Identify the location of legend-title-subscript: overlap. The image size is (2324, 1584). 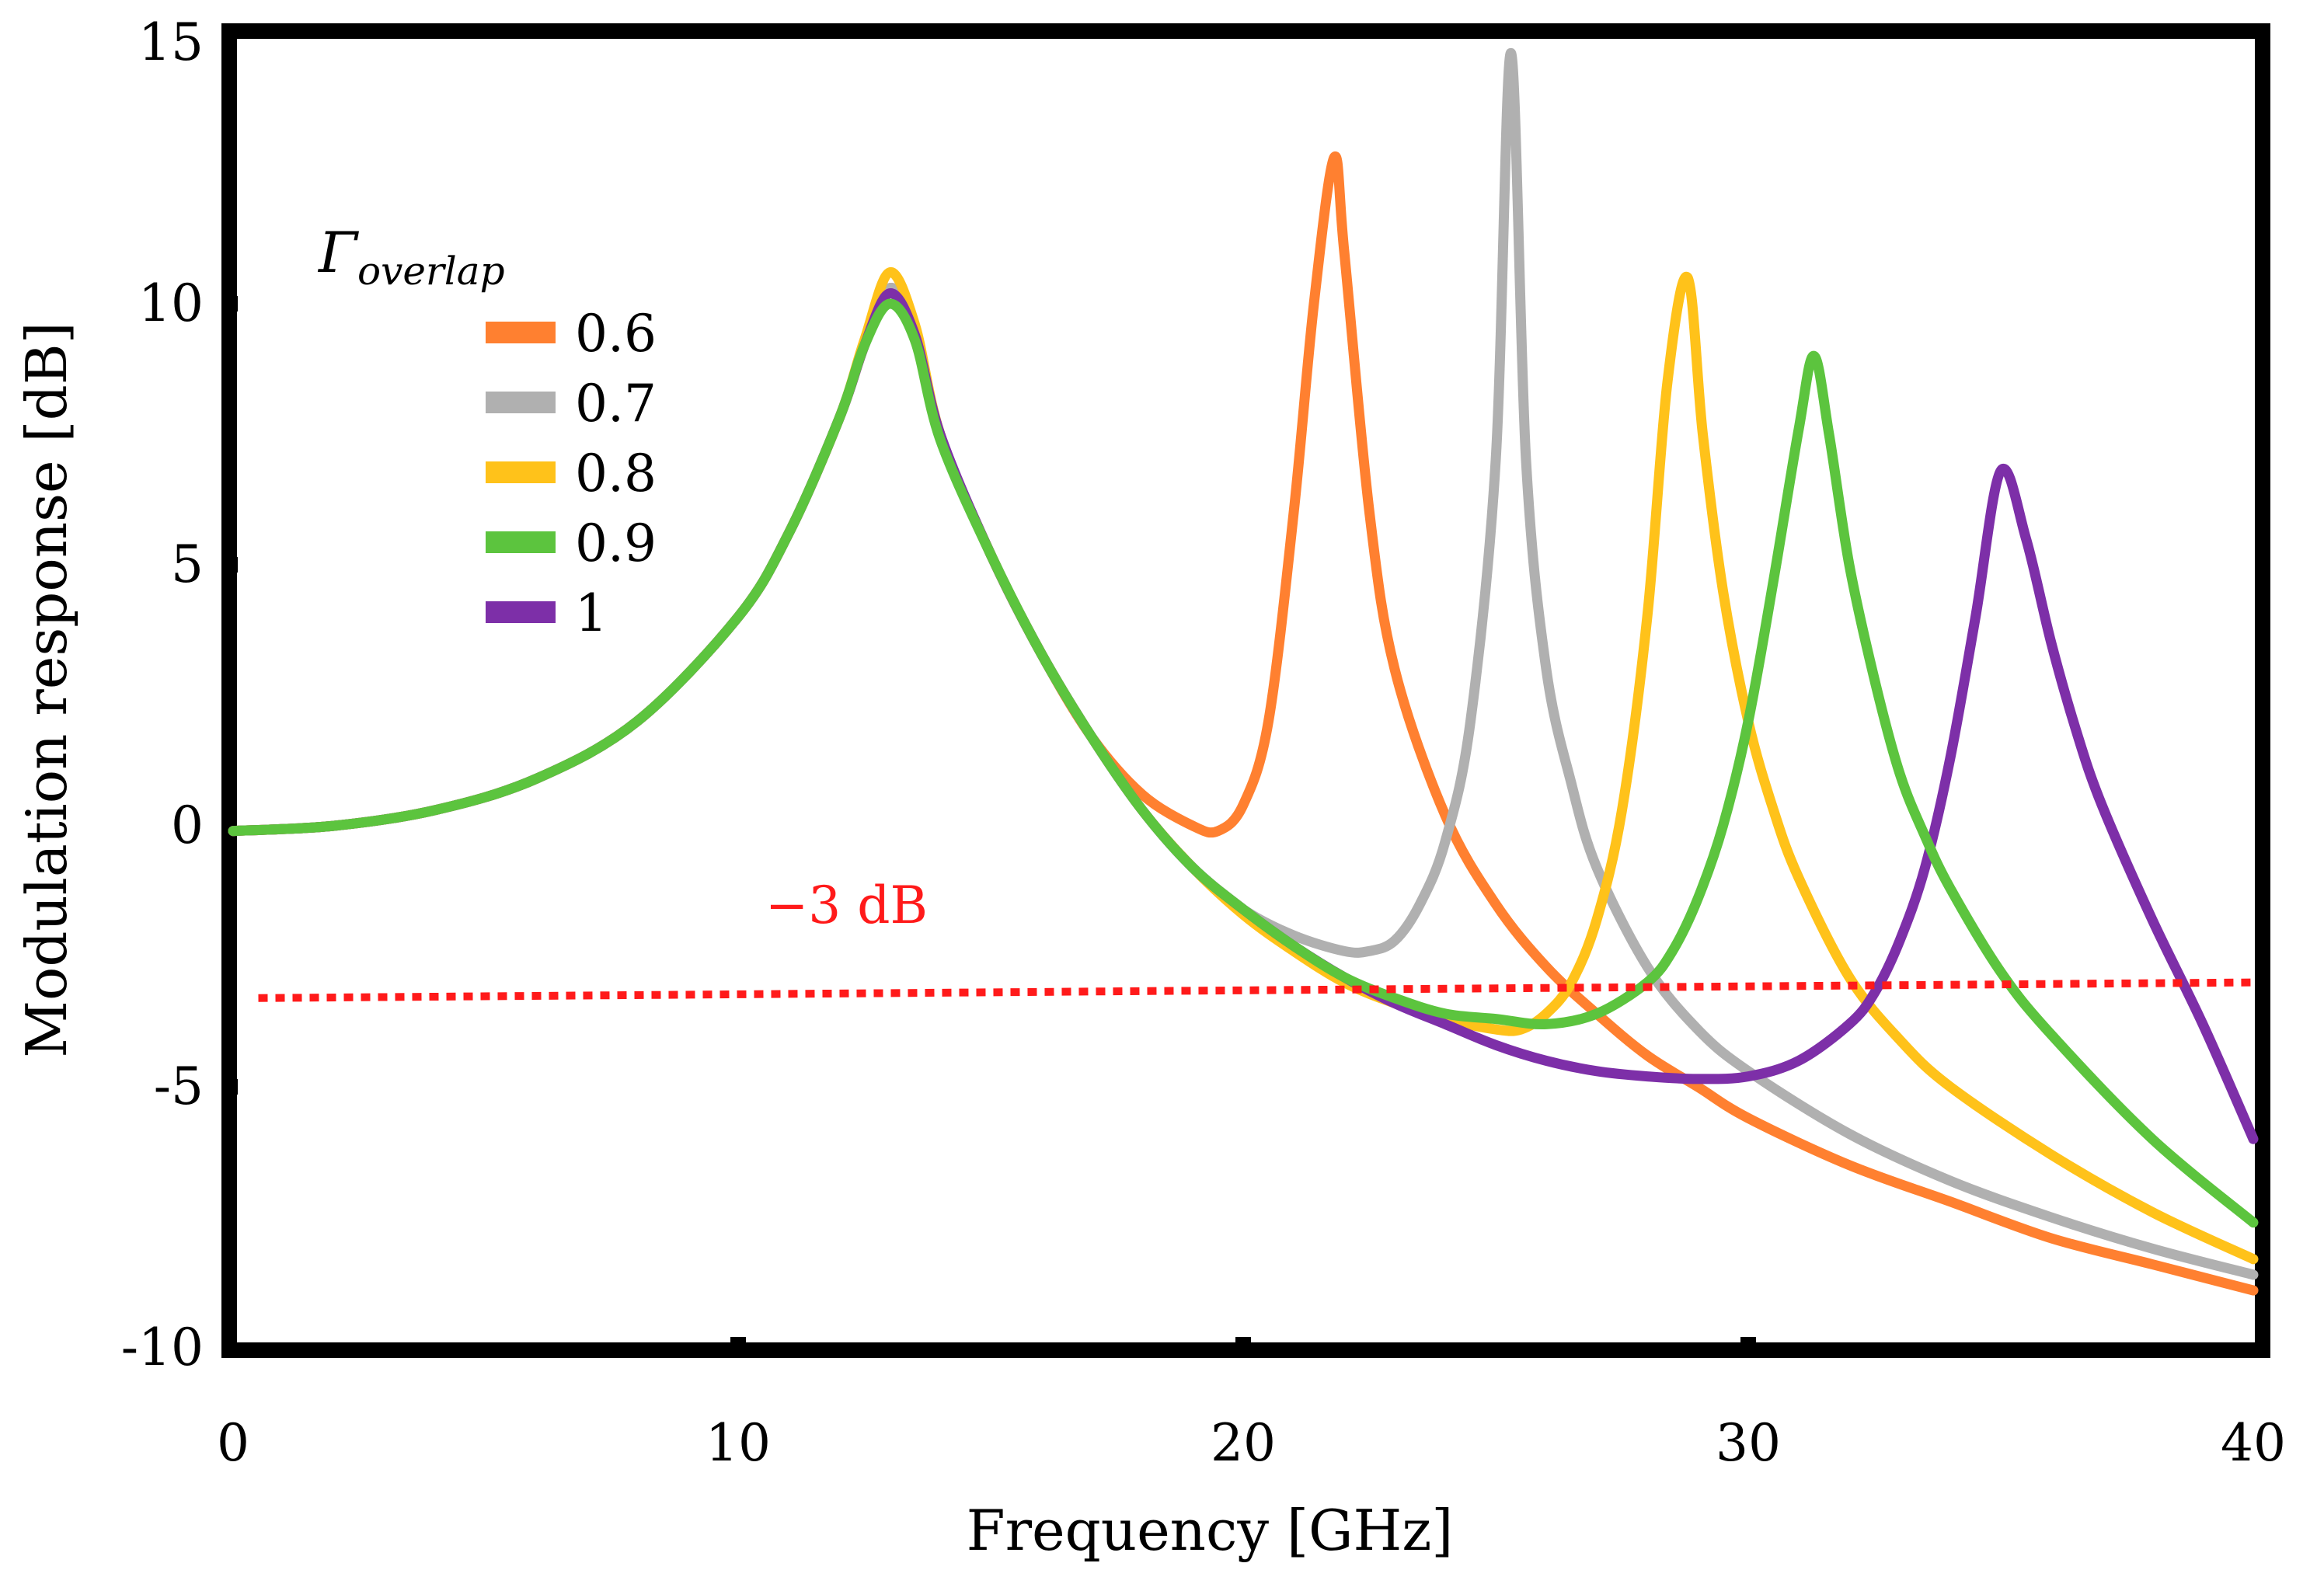
(431, 271).